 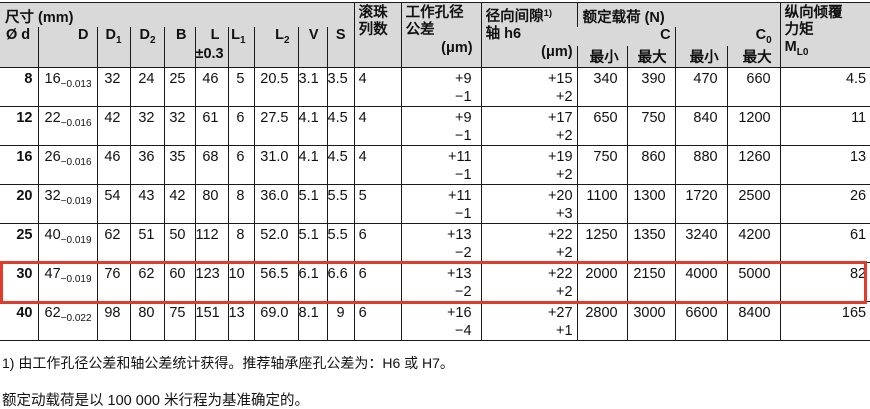 What do you see at coordinates (602, 282) in the screenshot?
I see `cell-C-min: 2000` at bounding box center [602, 282].